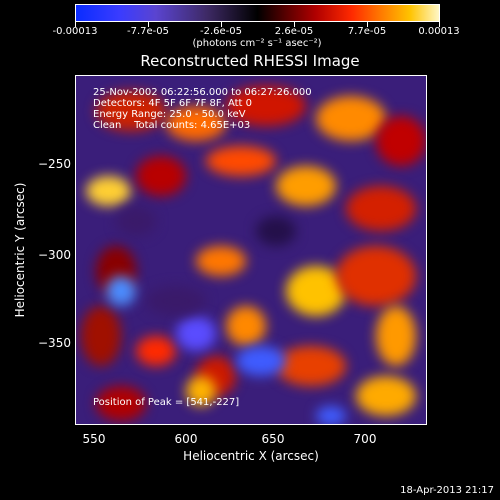  I want to click on timestamp: 18-Apr-2013 21:17, so click(447, 490).